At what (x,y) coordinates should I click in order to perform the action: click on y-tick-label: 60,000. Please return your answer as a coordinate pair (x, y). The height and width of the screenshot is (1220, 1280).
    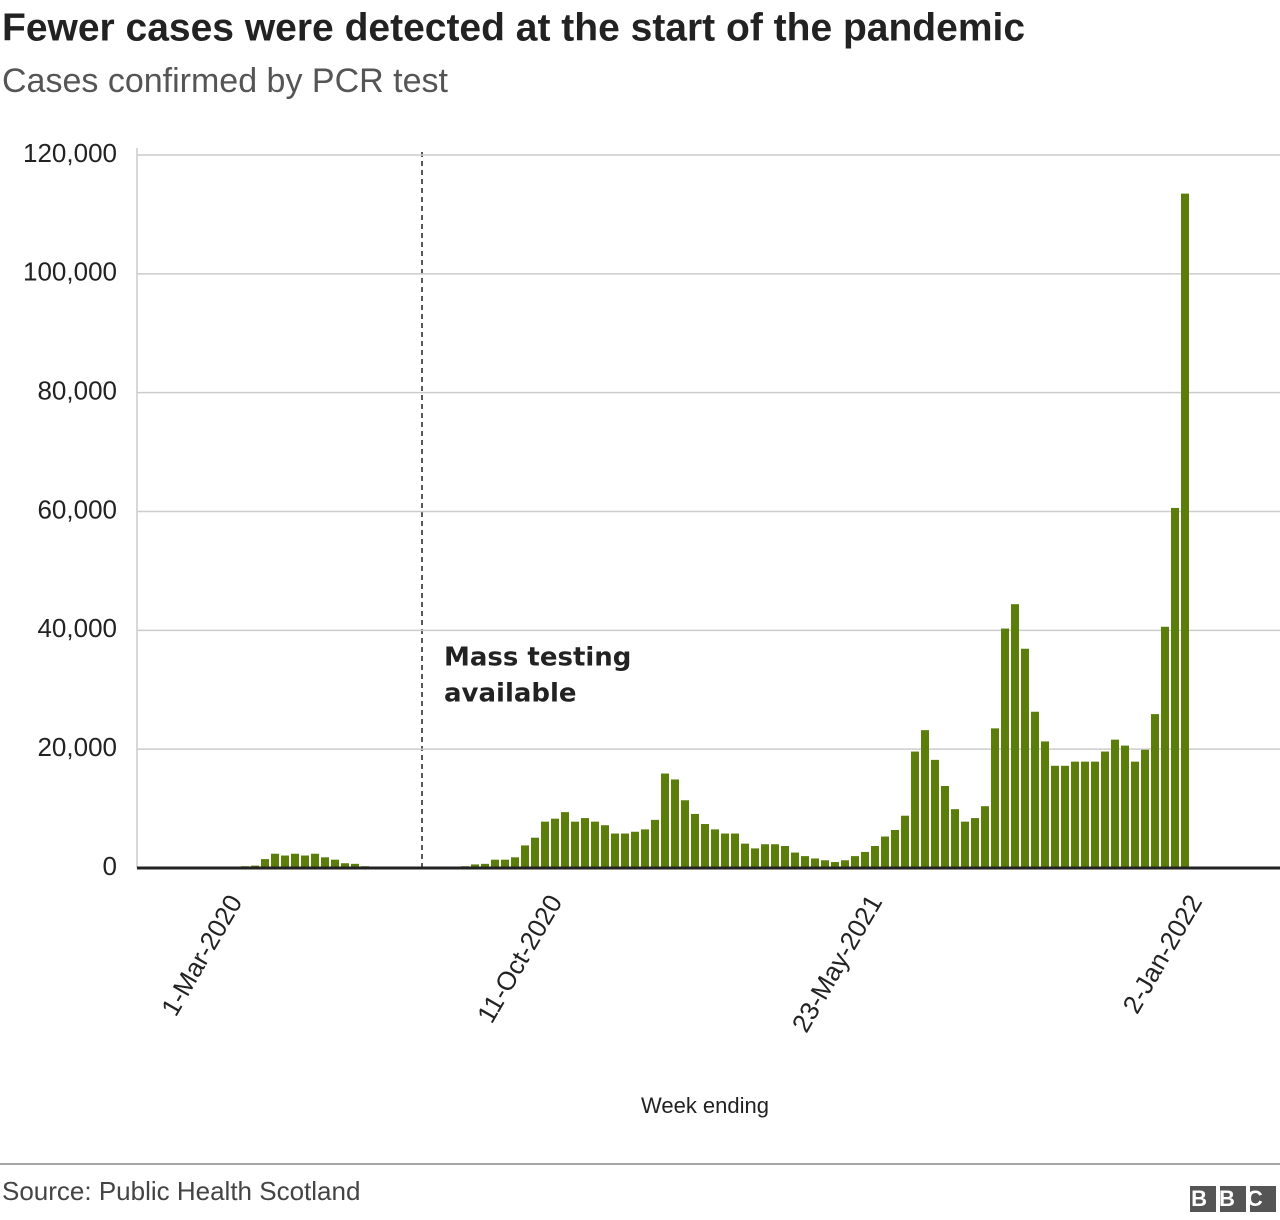
    Looking at the image, I should click on (77, 509).